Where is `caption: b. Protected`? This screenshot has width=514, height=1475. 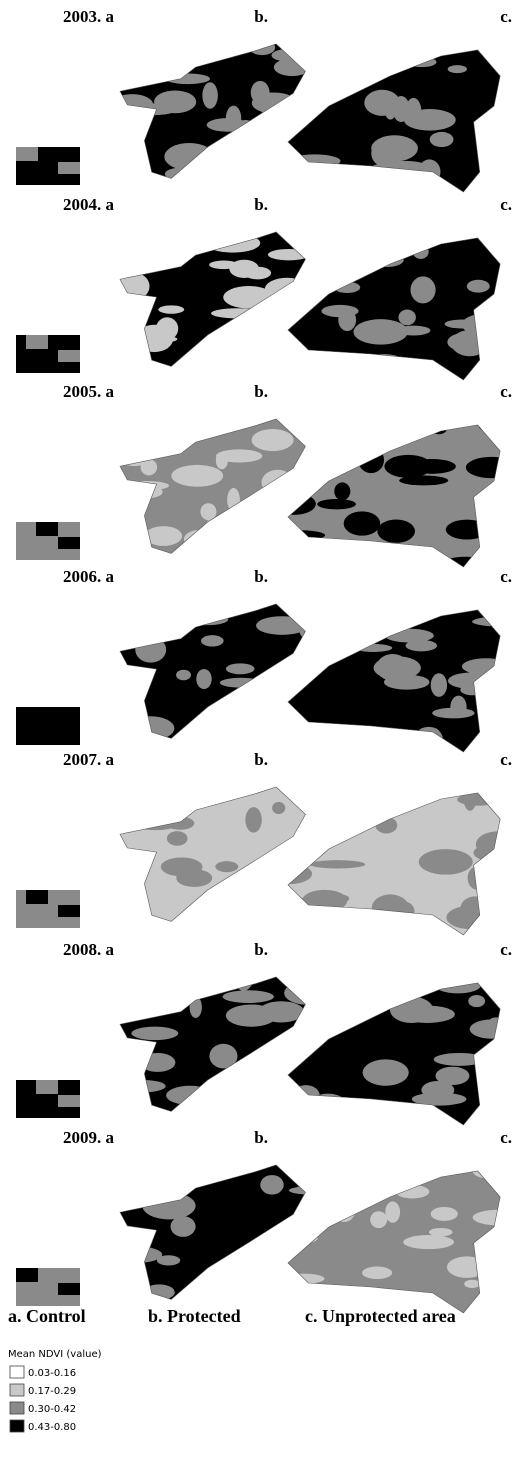
caption: b. Protected is located at coordinates (194, 1316).